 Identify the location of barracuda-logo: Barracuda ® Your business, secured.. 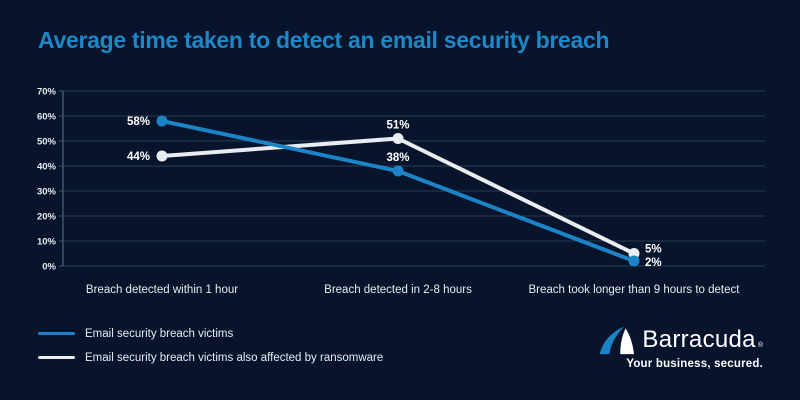
(680, 347).